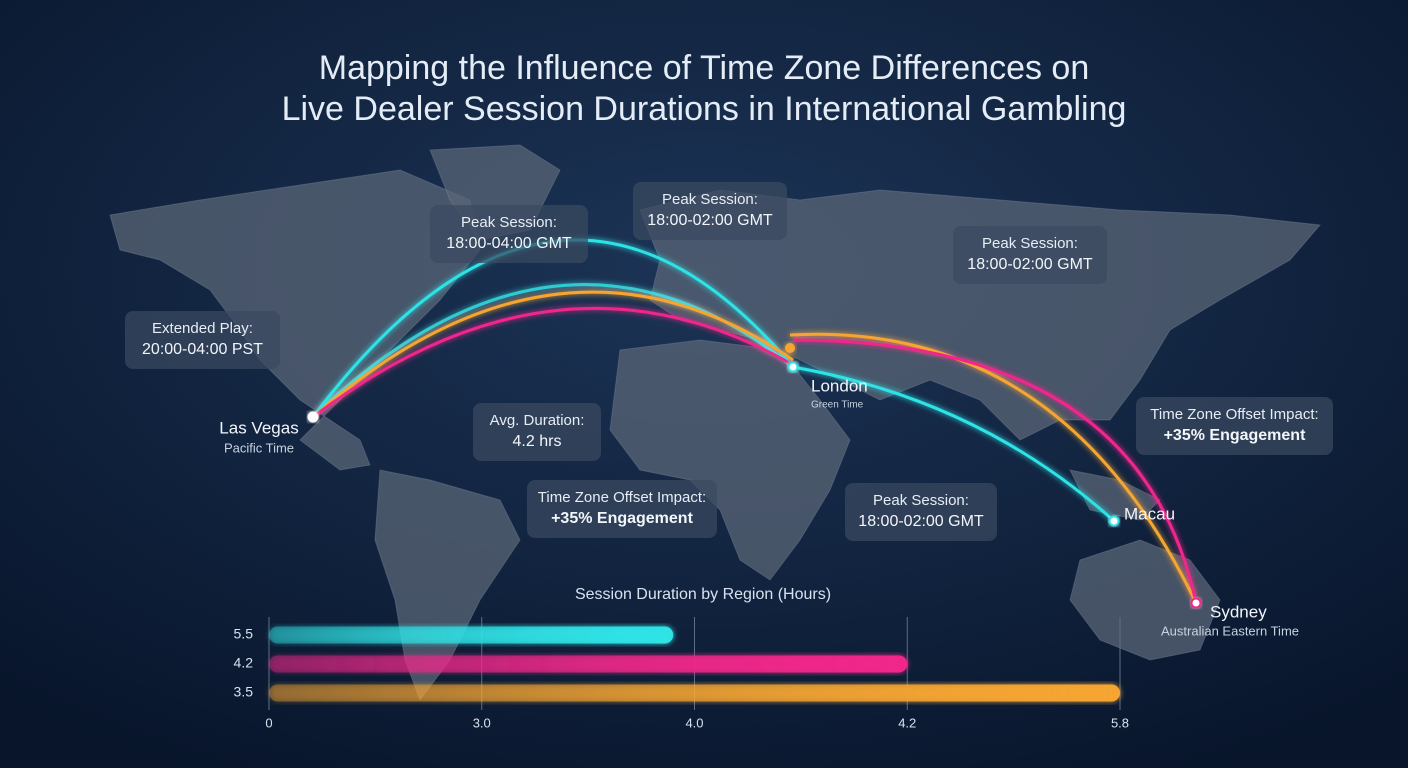 The height and width of the screenshot is (768, 1408). I want to click on callout-detail: 4.2 hrs, so click(537, 441).